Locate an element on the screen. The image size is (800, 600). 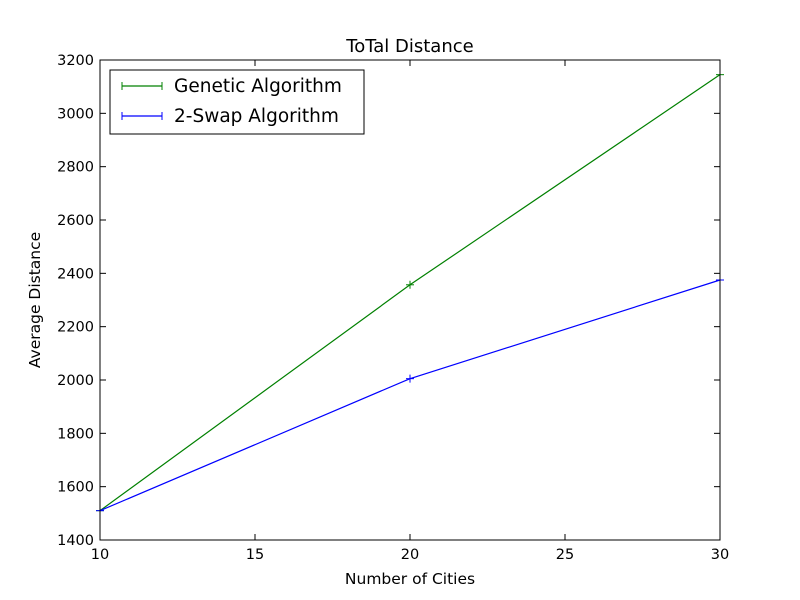
x-tick-label: 15 is located at coordinates (255, 555).